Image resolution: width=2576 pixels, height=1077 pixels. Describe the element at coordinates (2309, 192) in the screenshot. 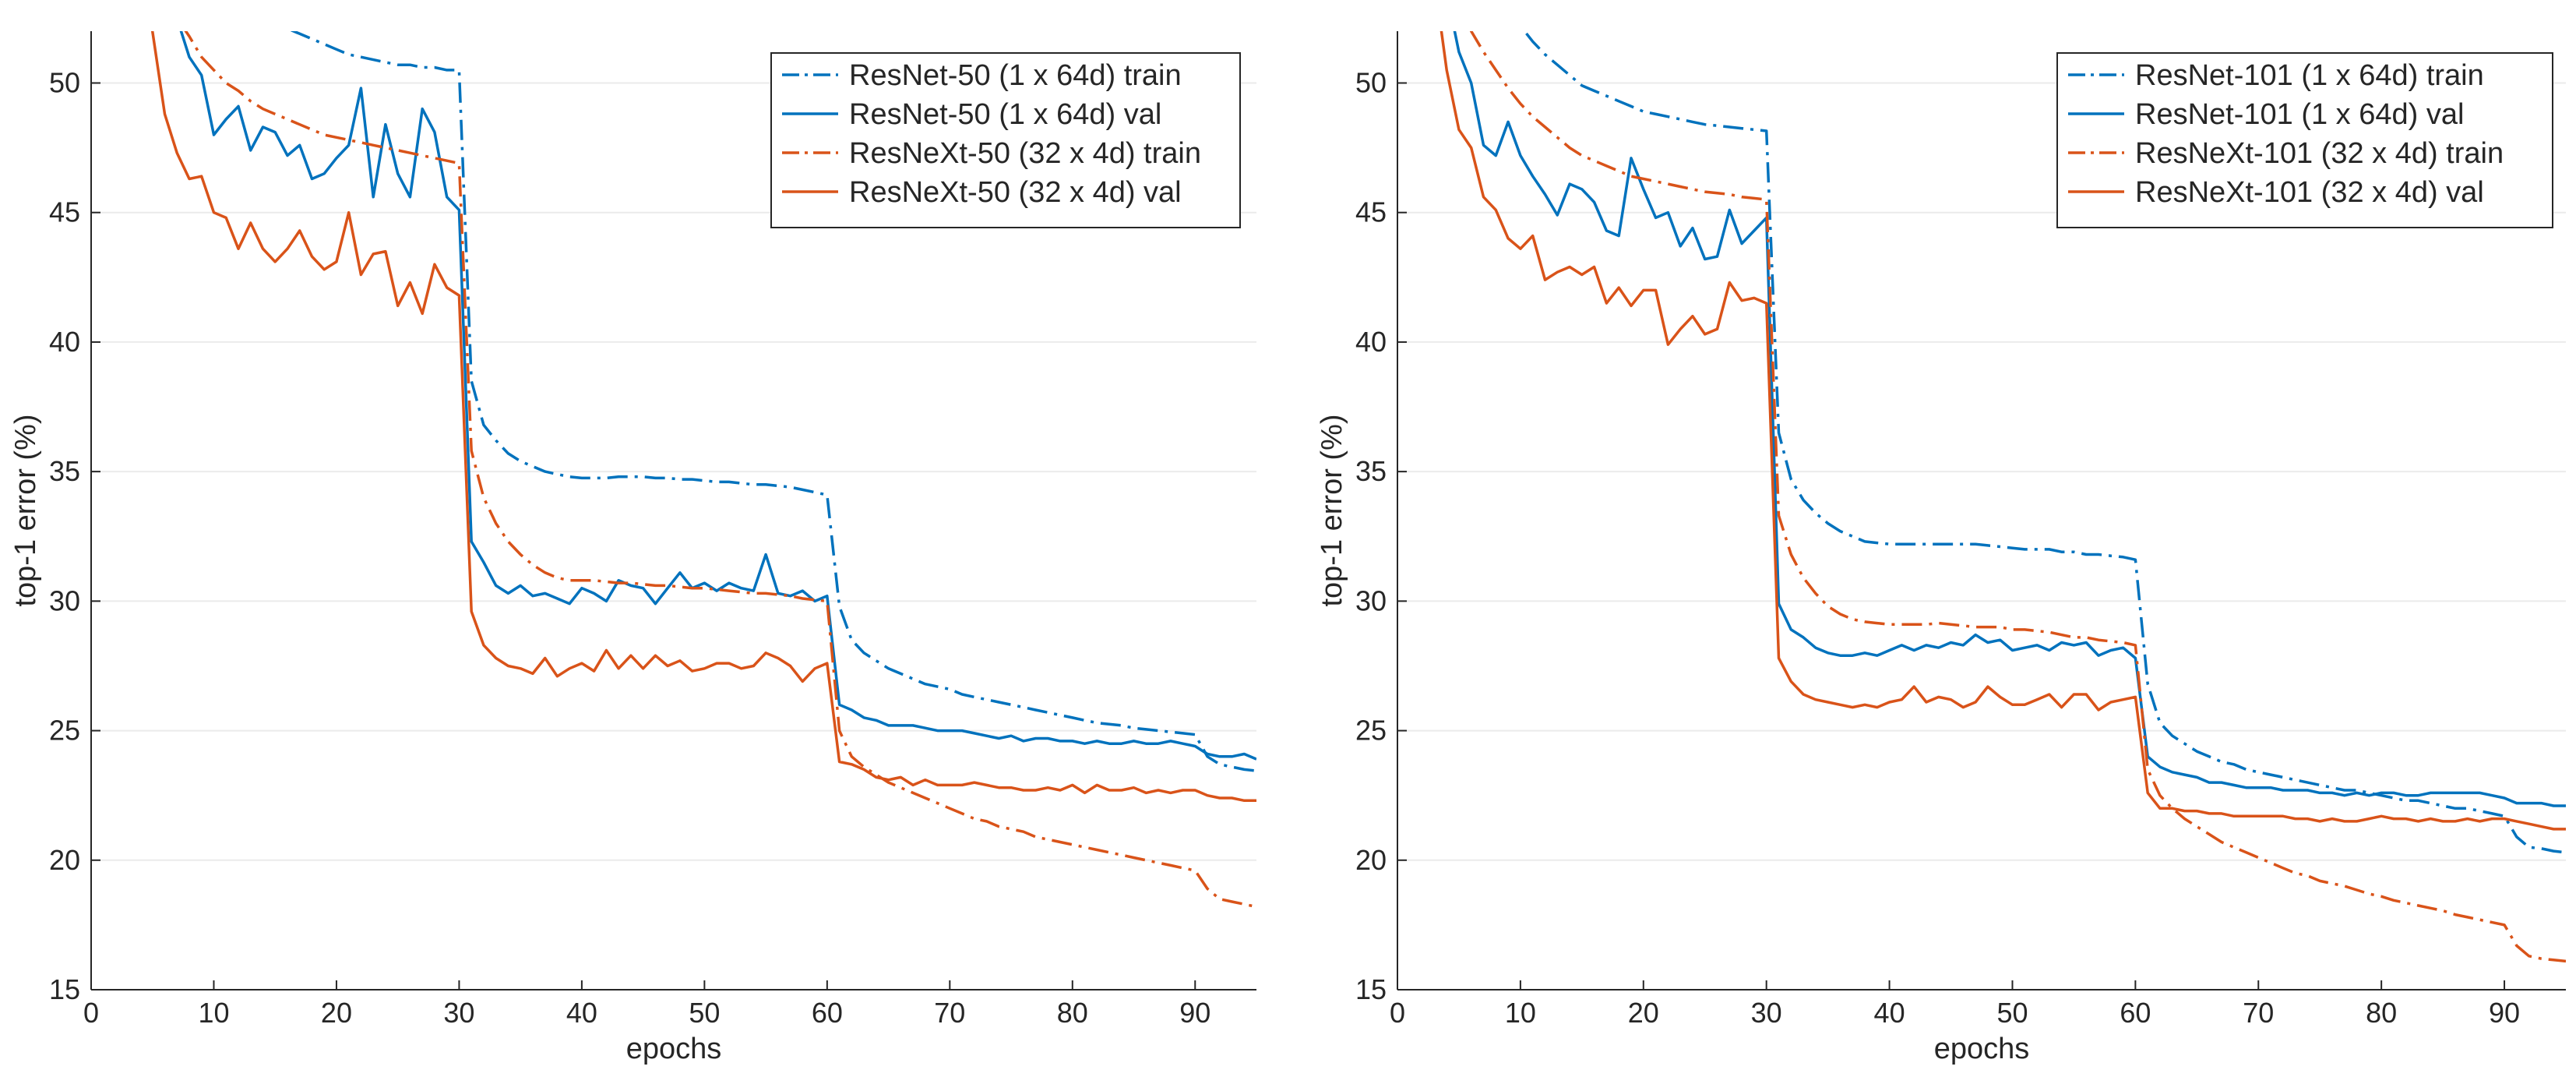

I see `legend-label-3: ResNeXt-101 (32 x 4d) val` at that location.